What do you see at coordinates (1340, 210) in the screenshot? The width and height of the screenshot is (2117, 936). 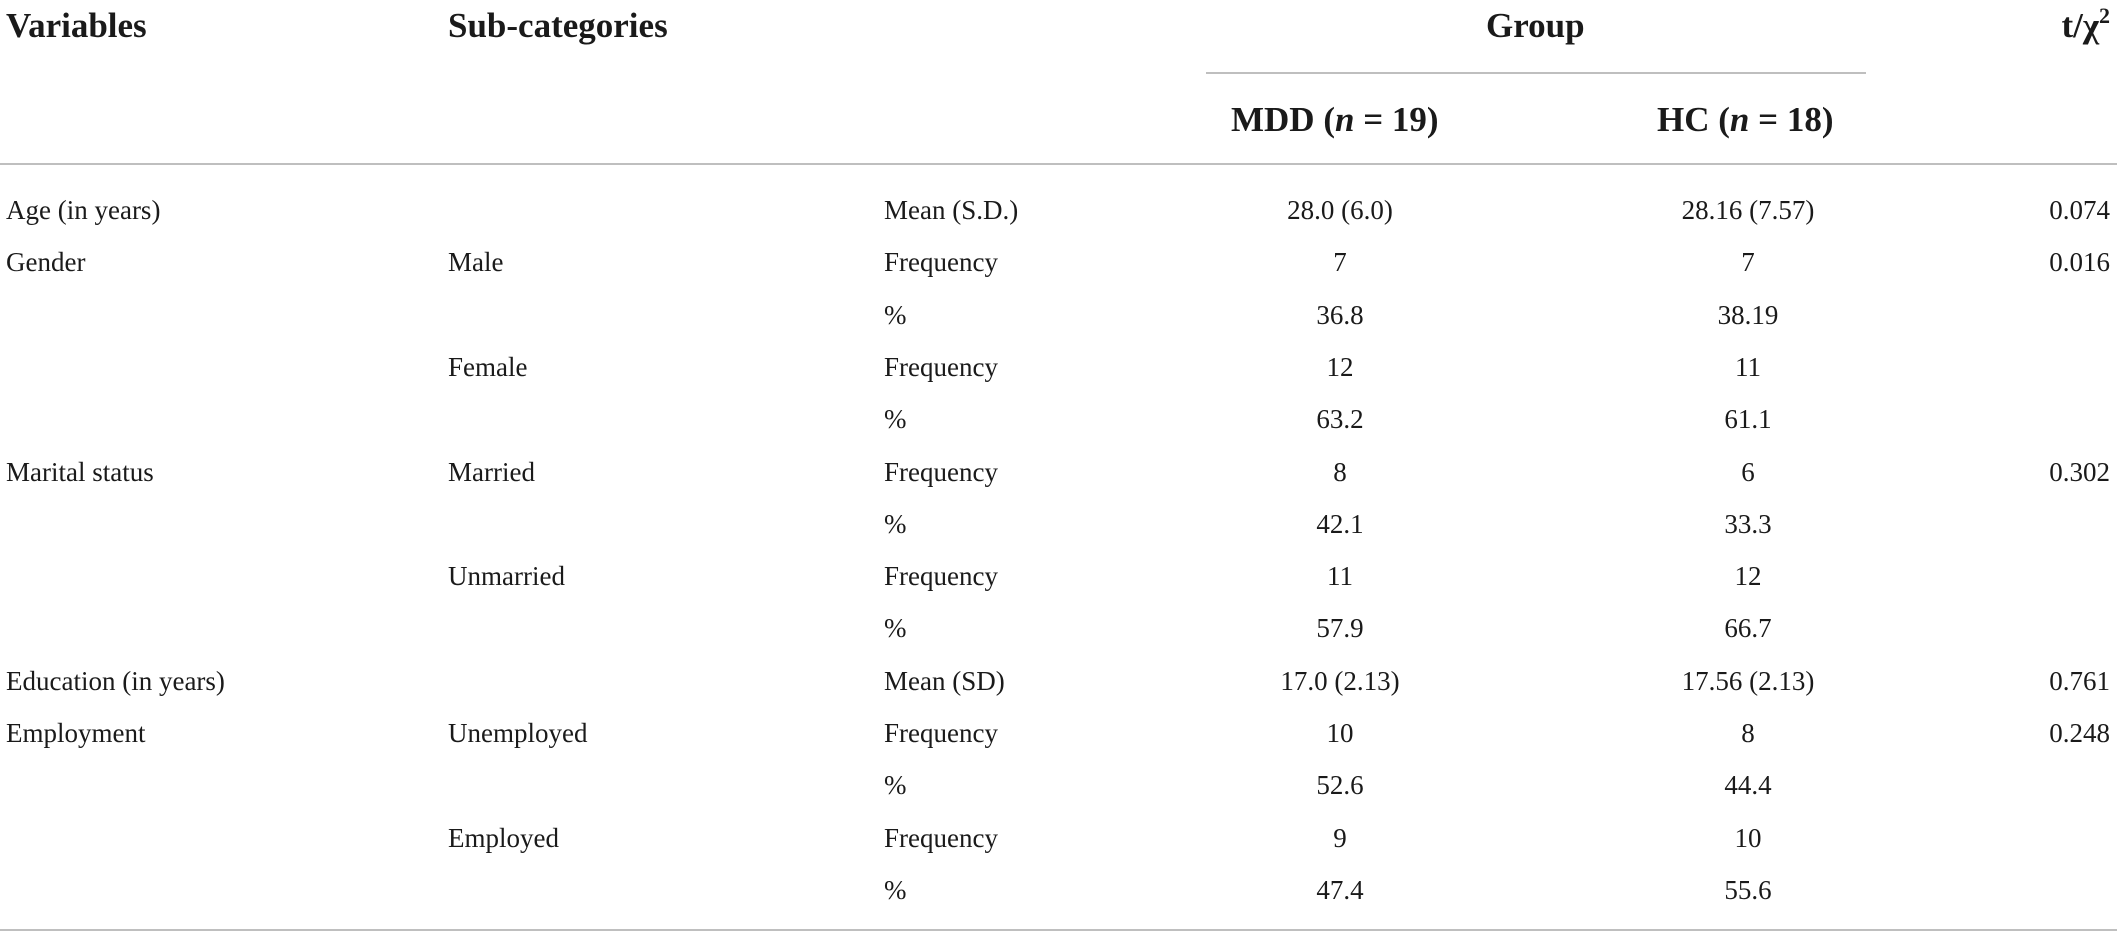 I see `row-mdd-value-text: 28.0 (6.0)` at bounding box center [1340, 210].